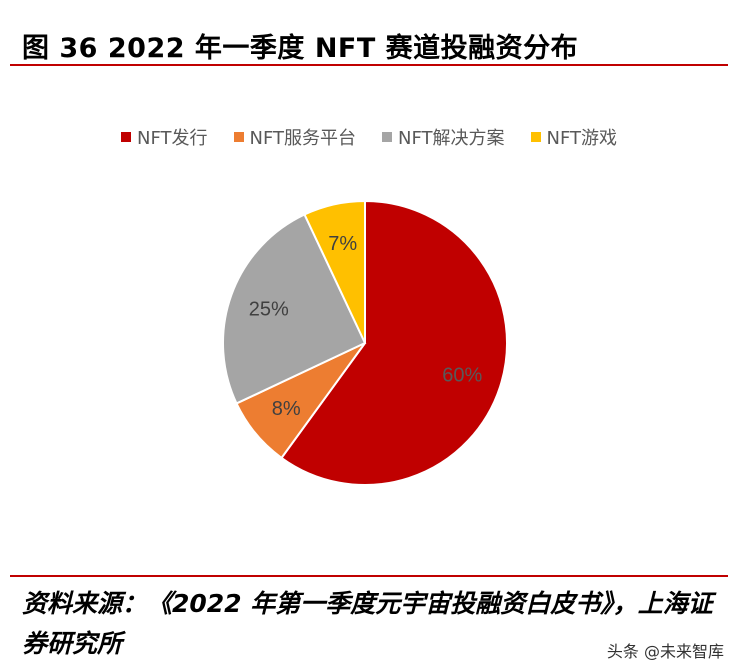 Image resolution: width=738 pixels, height=670 pixels. Describe the element at coordinates (369, 576) in the screenshot. I see `source-divider` at that location.